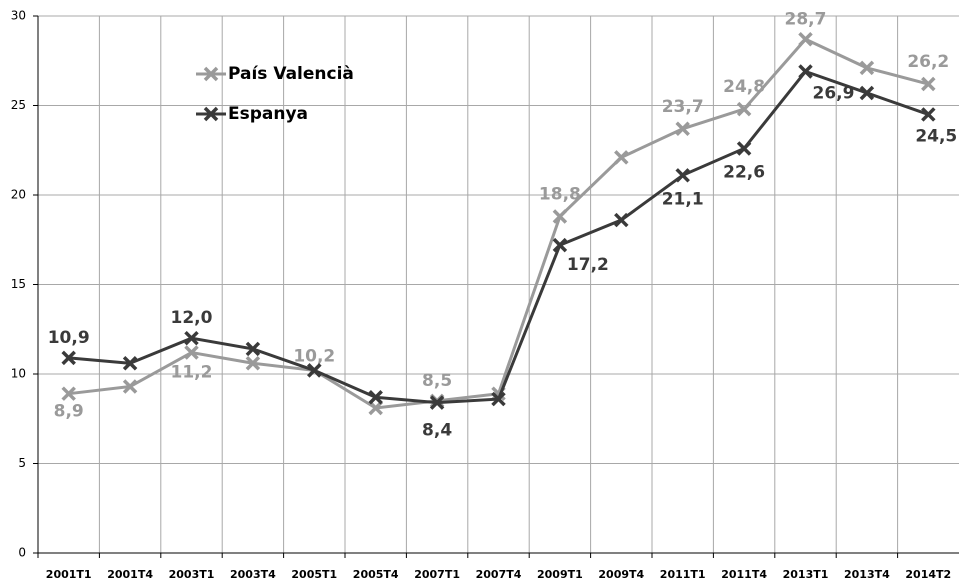 The height and width of the screenshot is (583, 959). I want to click on data-label: 26,2, so click(928, 62).